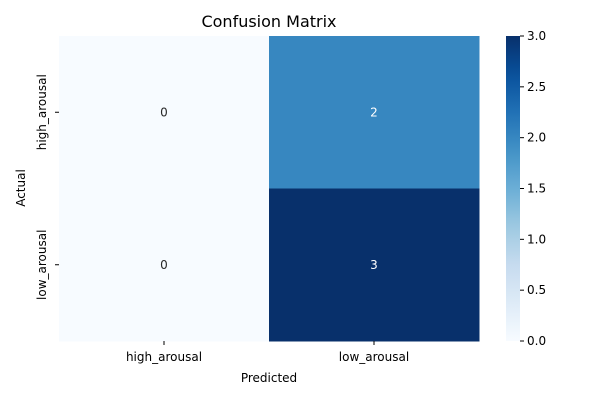 The image size is (600, 400). I want to click on x-axis: high_arousal low_arousal, so click(267, 352).